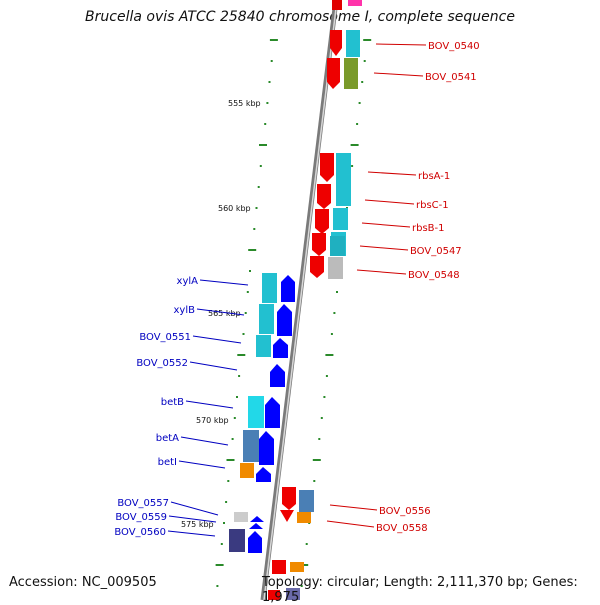  I want to click on tick-label-560: 560 kbp, so click(234, 208).